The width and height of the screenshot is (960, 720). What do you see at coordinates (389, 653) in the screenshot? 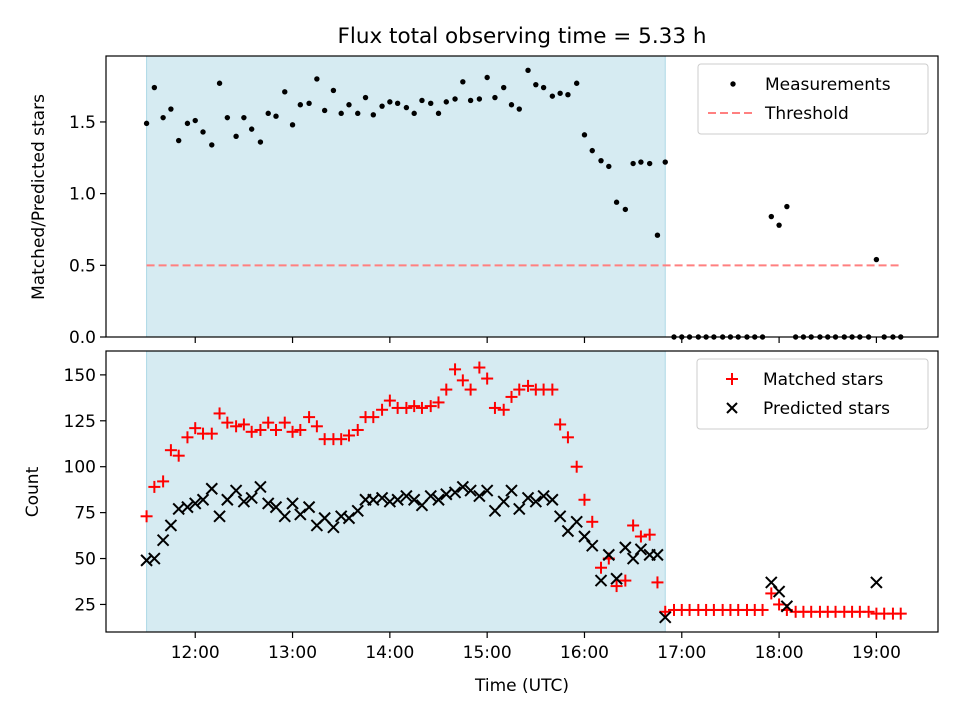
I see `bottom-x-tick-label: 14:00` at bounding box center [389, 653].